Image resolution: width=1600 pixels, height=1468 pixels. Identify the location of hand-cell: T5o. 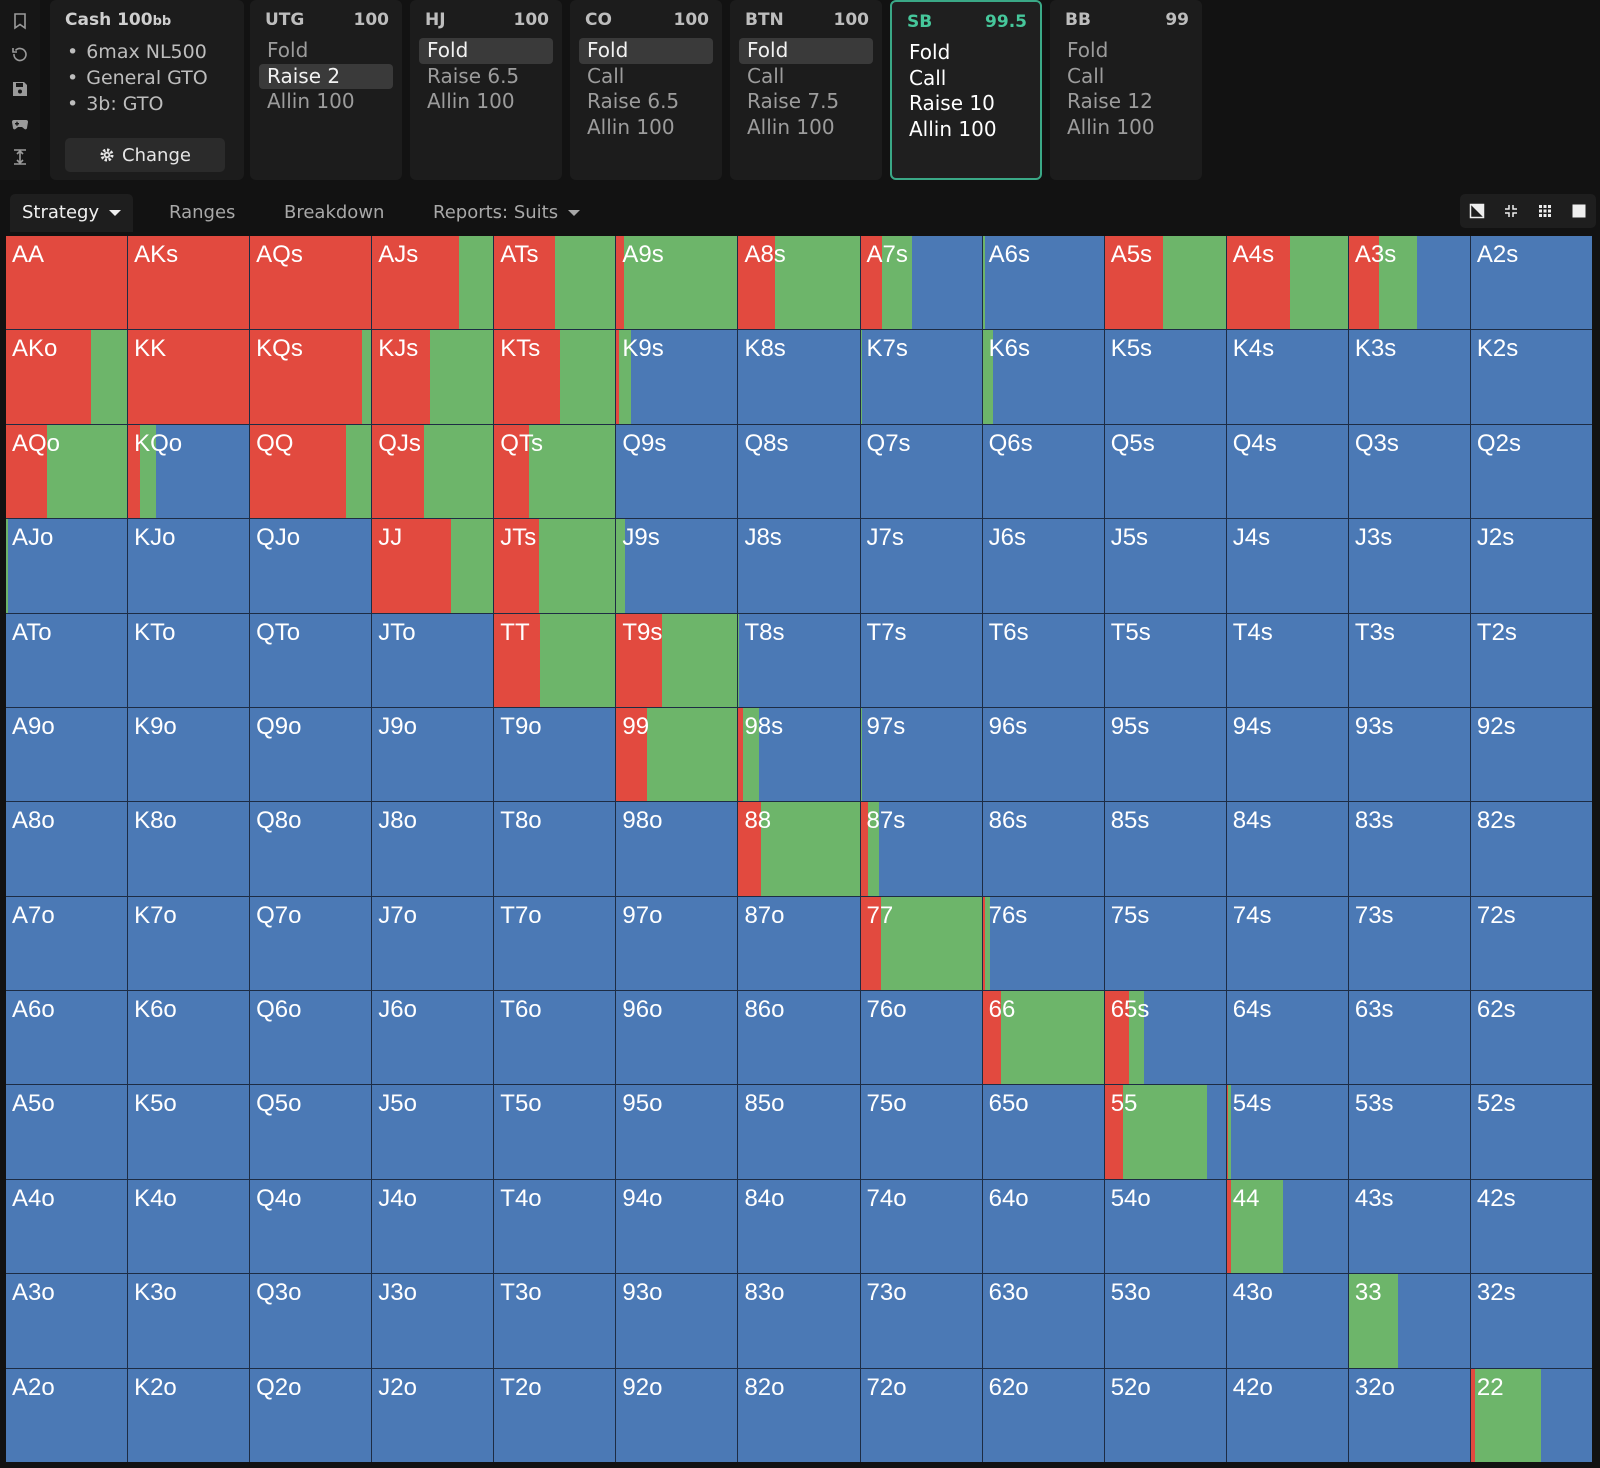
(555, 1132).